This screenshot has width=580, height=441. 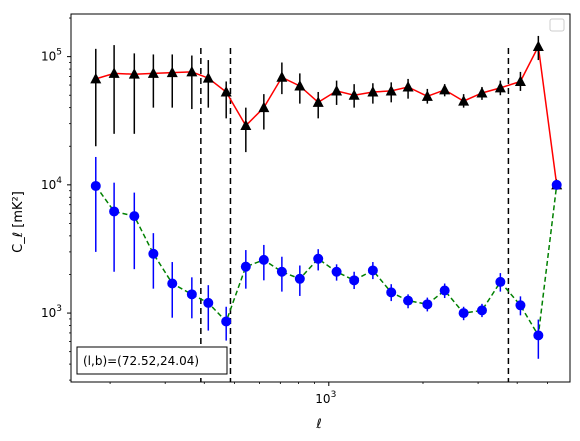 I want to click on y-tick-exponent: 5, so click(x=59, y=53).